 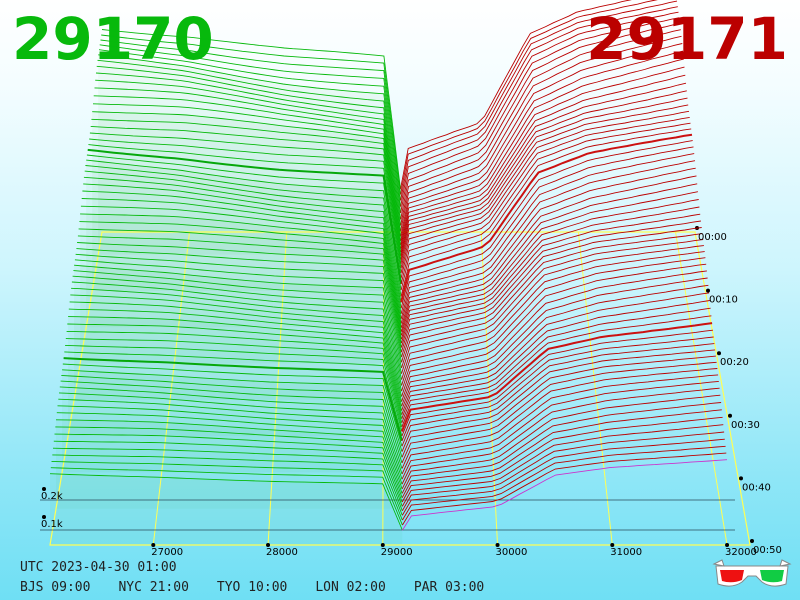 What do you see at coordinates (350, 587) in the screenshot?
I see `timezone-lon: LON 02:00` at bounding box center [350, 587].